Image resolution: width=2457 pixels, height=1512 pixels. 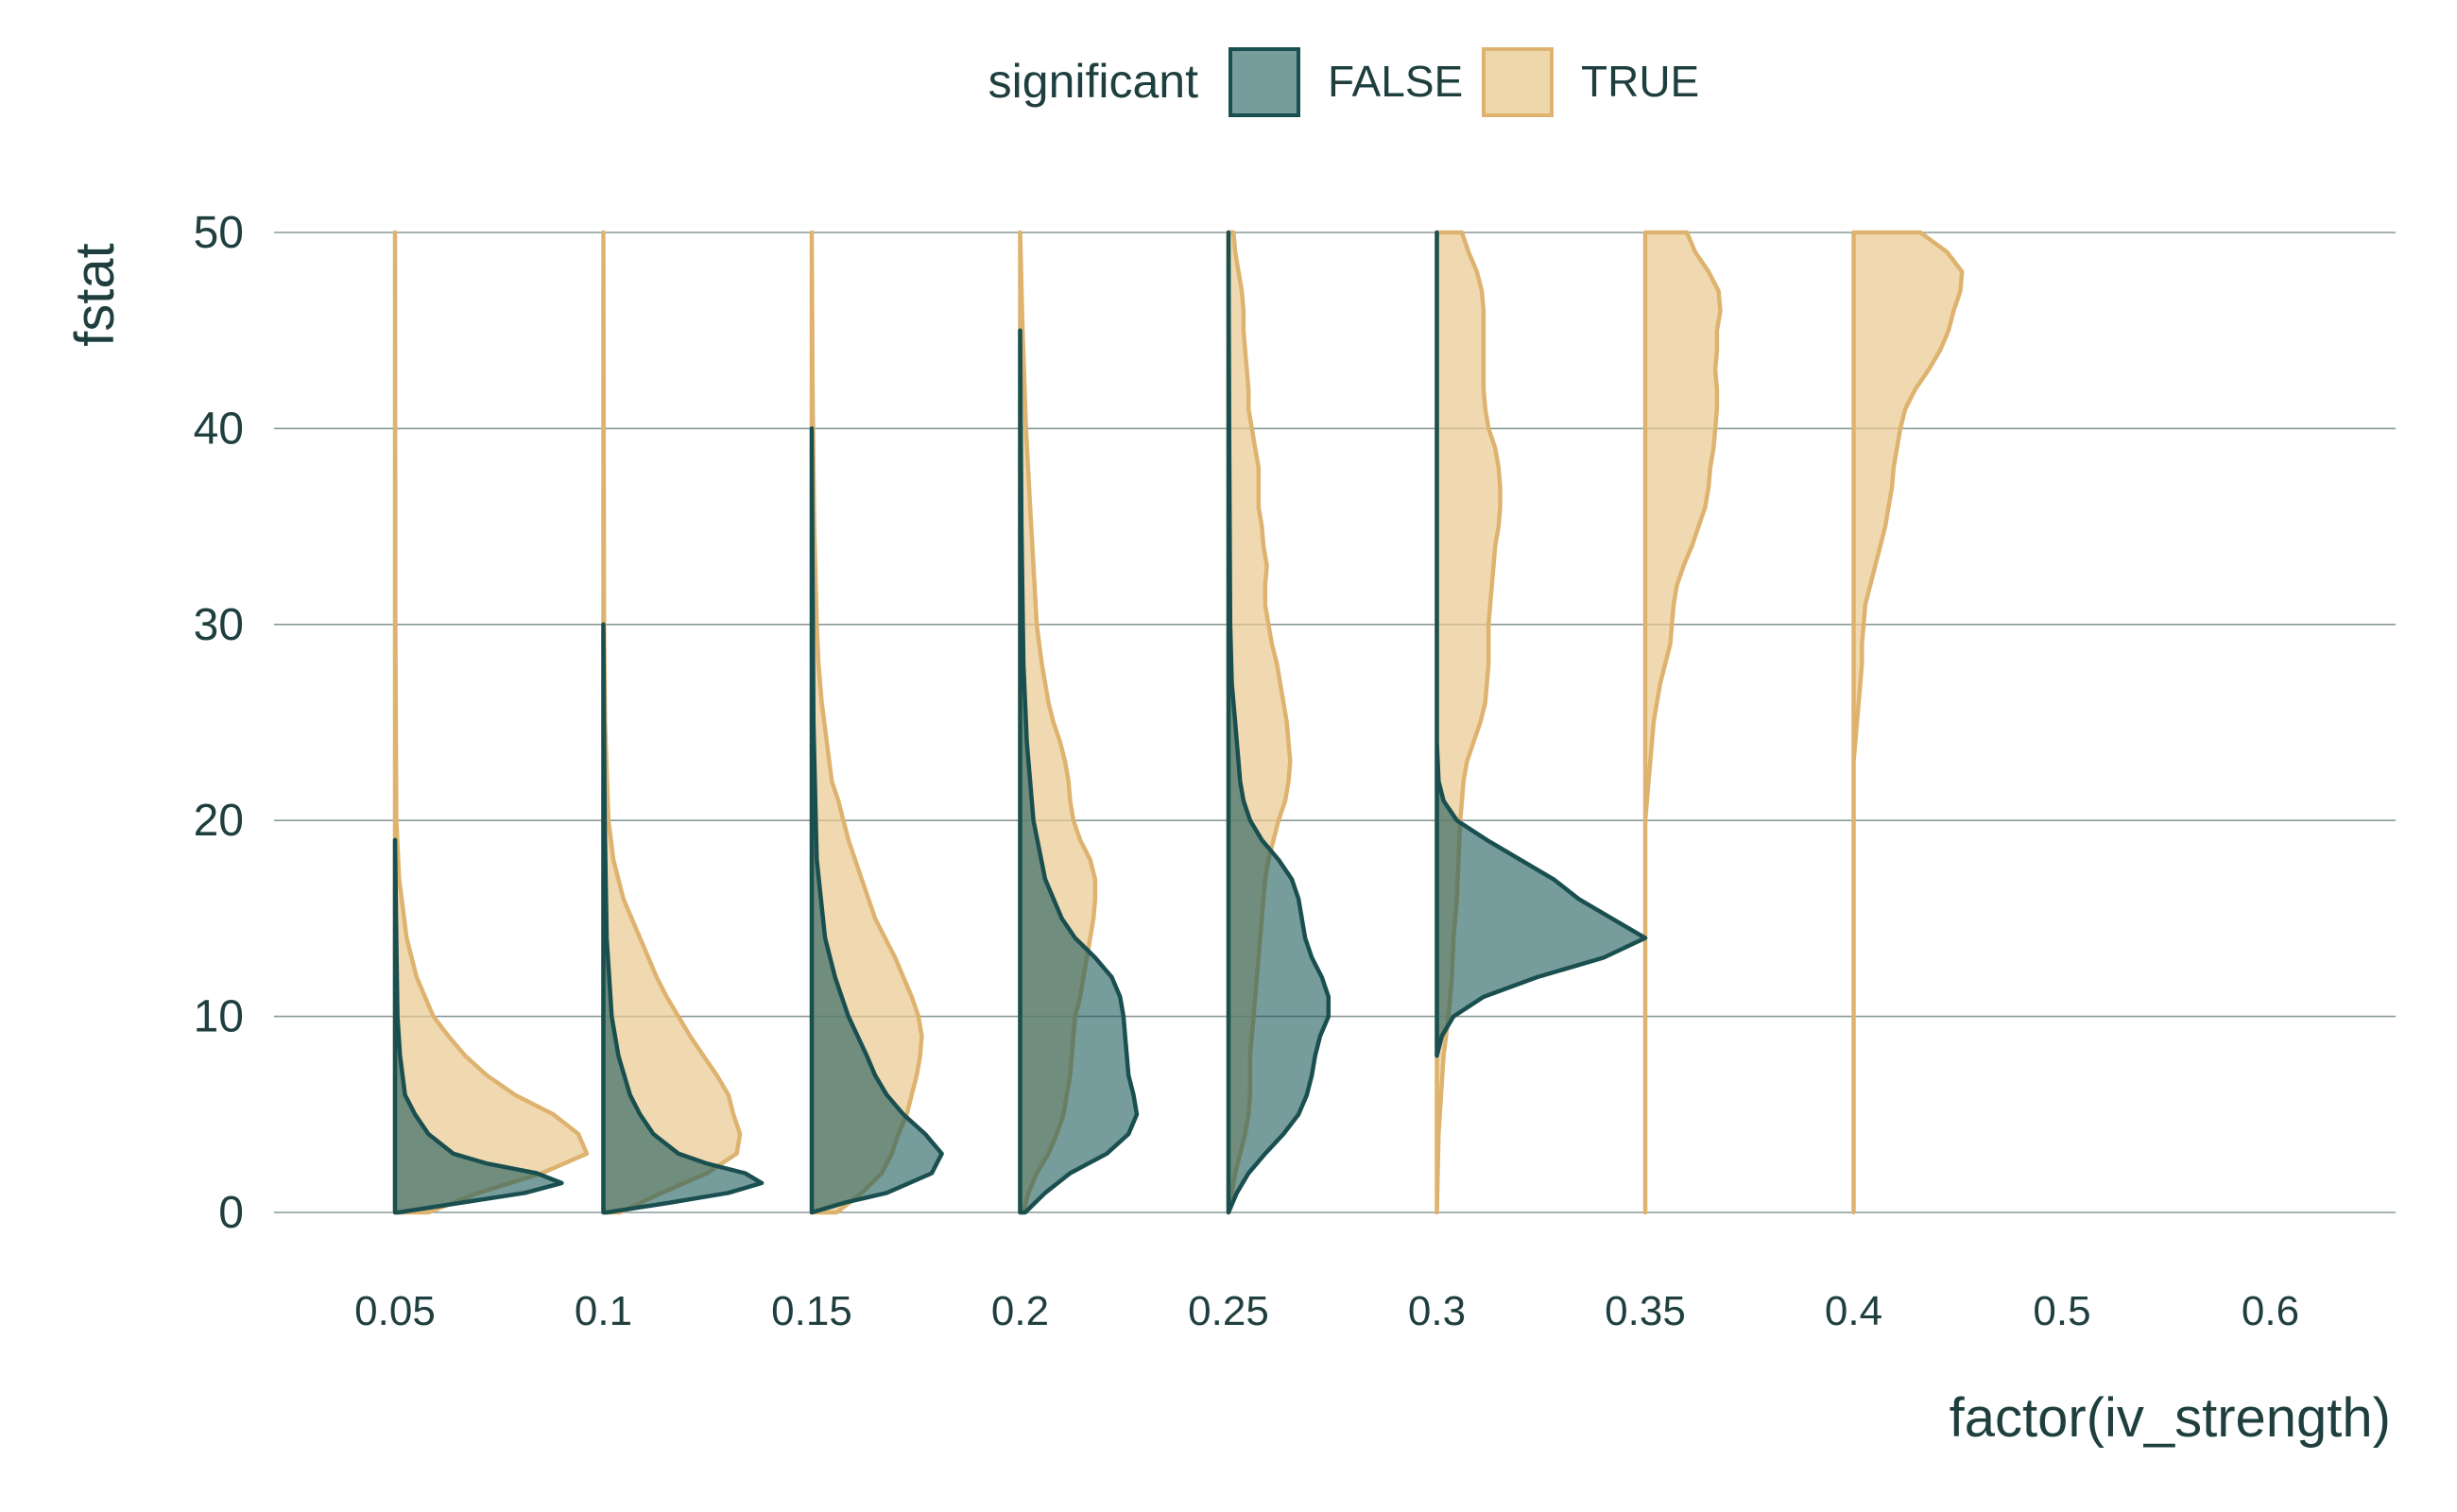 I want to click on violin-false-0.3, so click(x=1541, y=644).